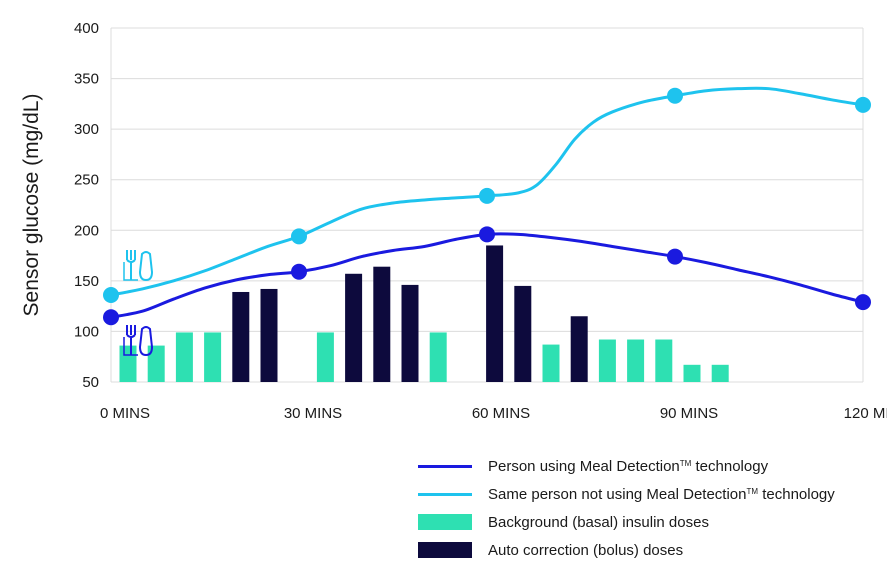 The width and height of the screenshot is (887, 569). I want to click on y-tick-label: 150, so click(86, 281).